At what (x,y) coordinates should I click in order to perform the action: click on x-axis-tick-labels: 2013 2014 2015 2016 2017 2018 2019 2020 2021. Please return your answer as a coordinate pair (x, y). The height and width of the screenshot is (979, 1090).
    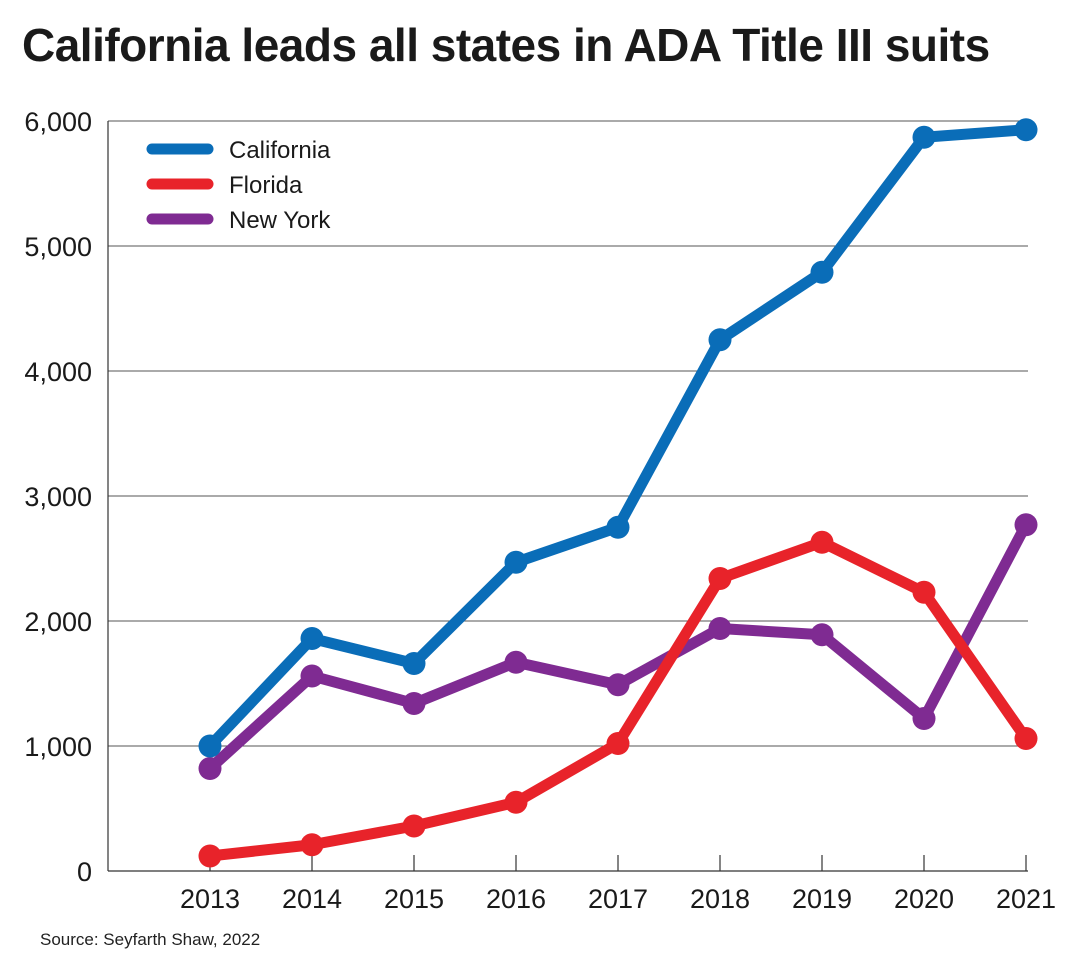
    Looking at the image, I should click on (618, 899).